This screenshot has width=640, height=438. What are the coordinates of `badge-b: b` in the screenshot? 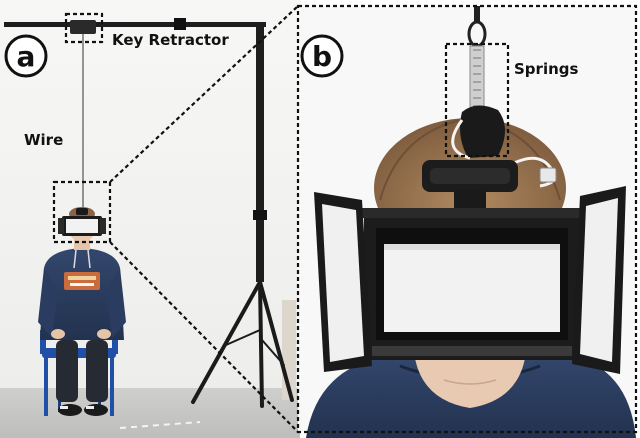 It's located at (322, 56).